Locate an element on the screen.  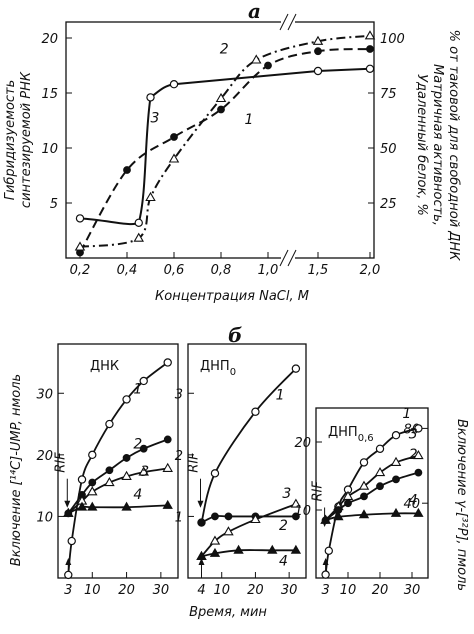
panel-b-subplot-title: ДНК is located at coordinates (104, 366).